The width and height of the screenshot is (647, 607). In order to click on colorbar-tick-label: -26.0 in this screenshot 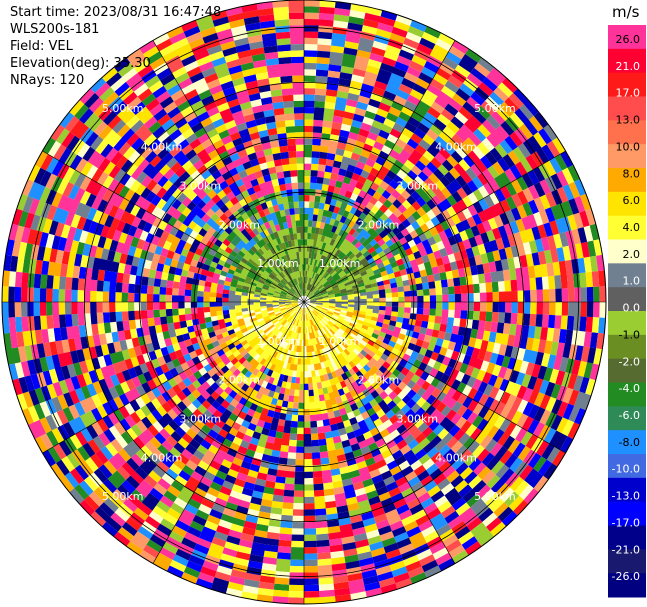, I will do `click(626, 576)`.